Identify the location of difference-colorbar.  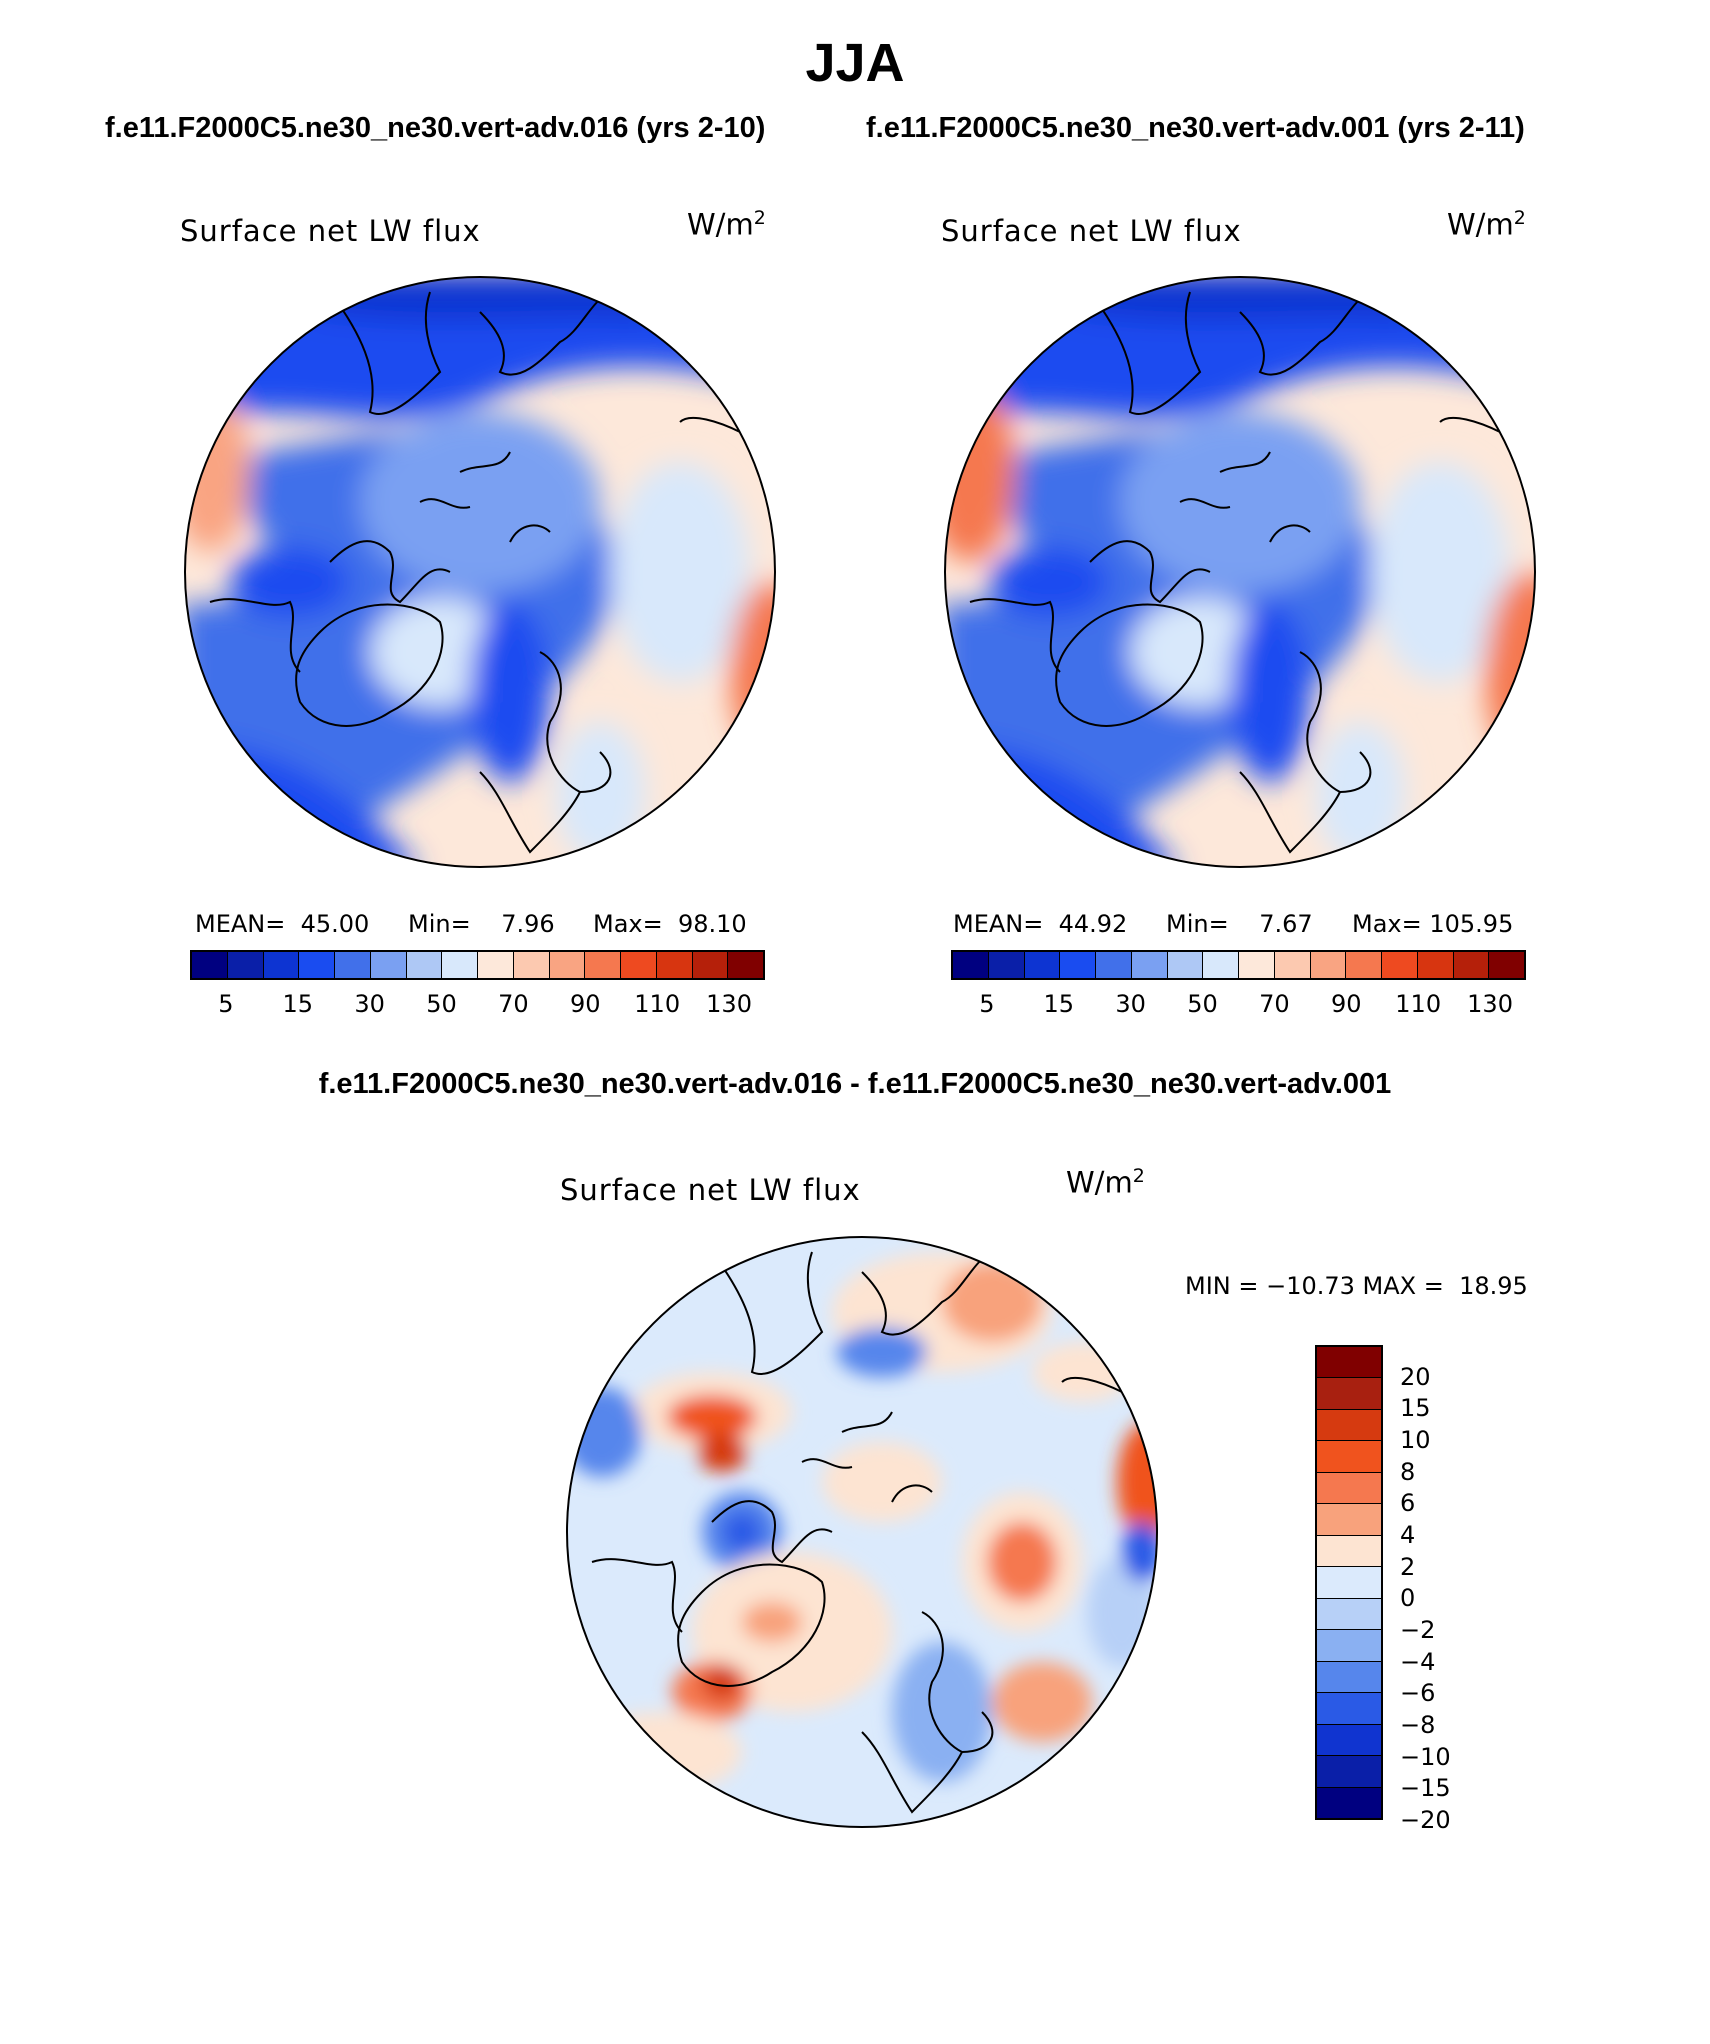
(1349, 1582).